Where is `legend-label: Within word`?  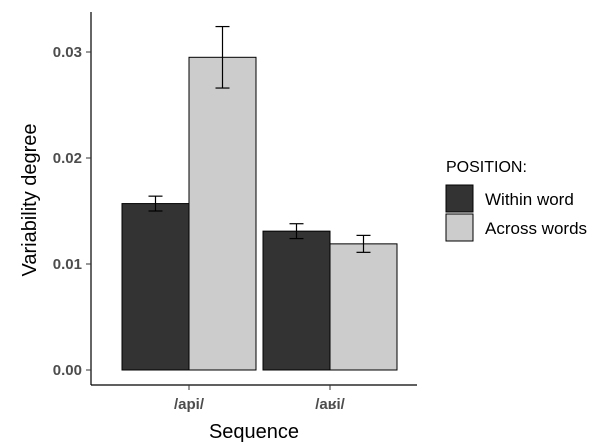
legend-label: Within word is located at coordinates (529, 199).